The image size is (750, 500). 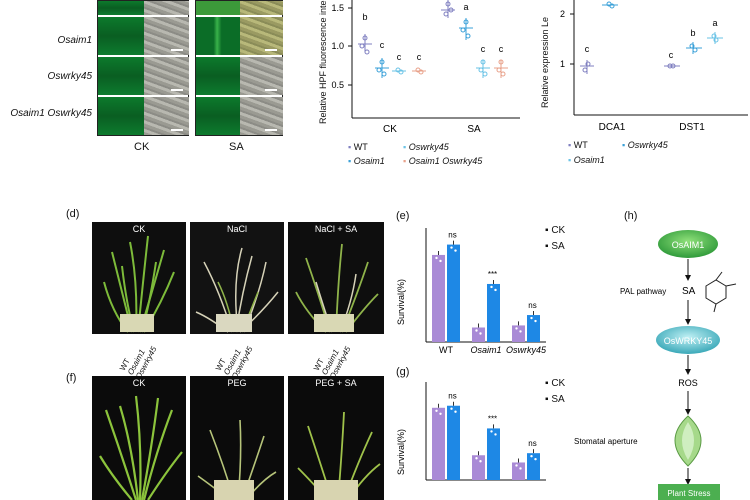 I want to click on panel-b-group-ck: CK, so click(x=390, y=129).